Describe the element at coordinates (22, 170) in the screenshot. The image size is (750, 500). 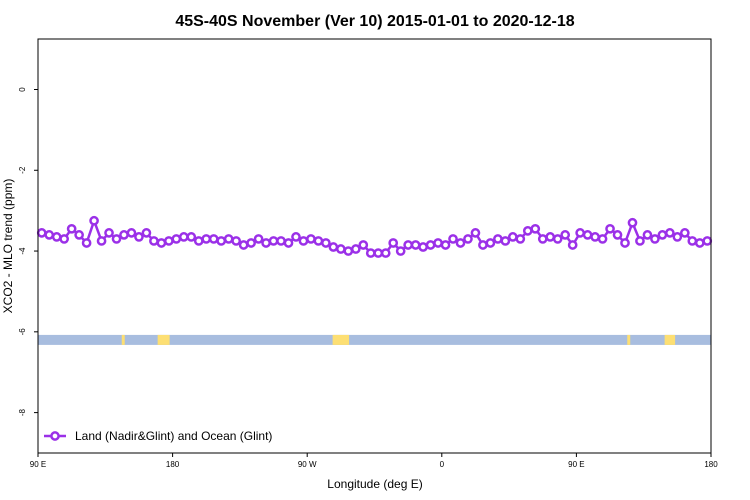
I see `y-tick-label: -2` at that location.